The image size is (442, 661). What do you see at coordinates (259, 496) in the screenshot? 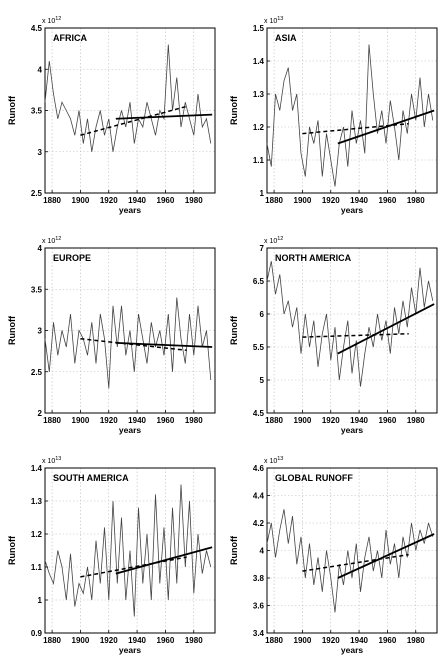
I see `y-tick-label: 4.4` at bounding box center [259, 496].